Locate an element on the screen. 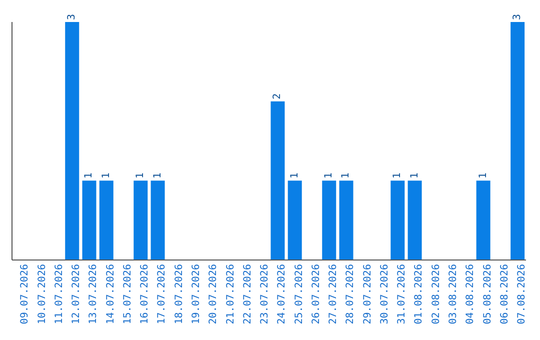  x-tick-label: 01.08.2026 is located at coordinates (419, 294).